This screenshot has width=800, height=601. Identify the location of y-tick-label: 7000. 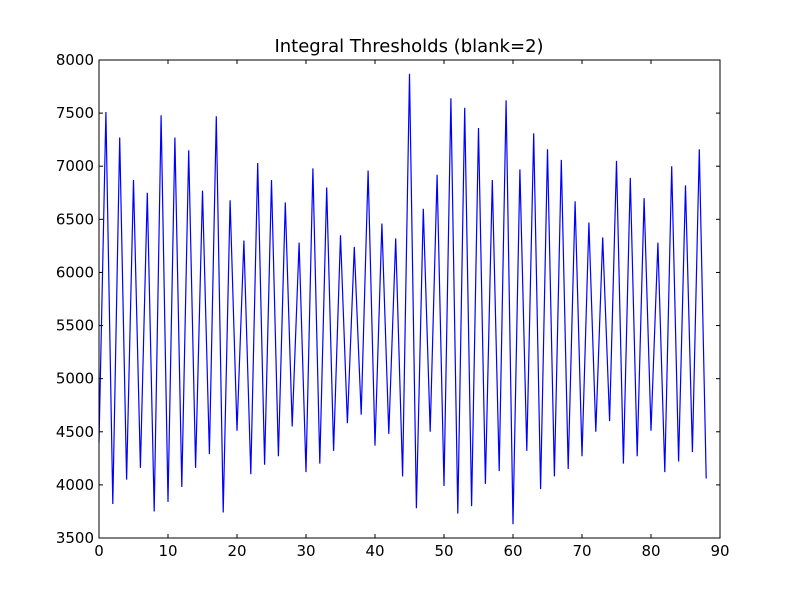
(75, 166).